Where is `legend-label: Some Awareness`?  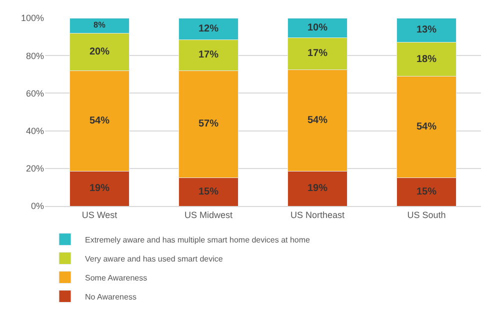
legend-label: Some Awareness is located at coordinates (116, 277).